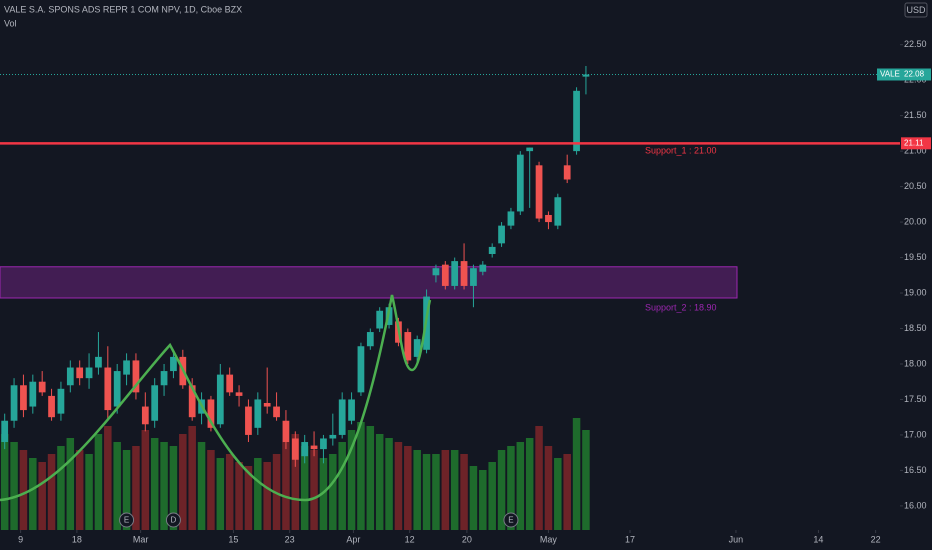  I want to click on x-tick-label: 18, so click(77, 539).